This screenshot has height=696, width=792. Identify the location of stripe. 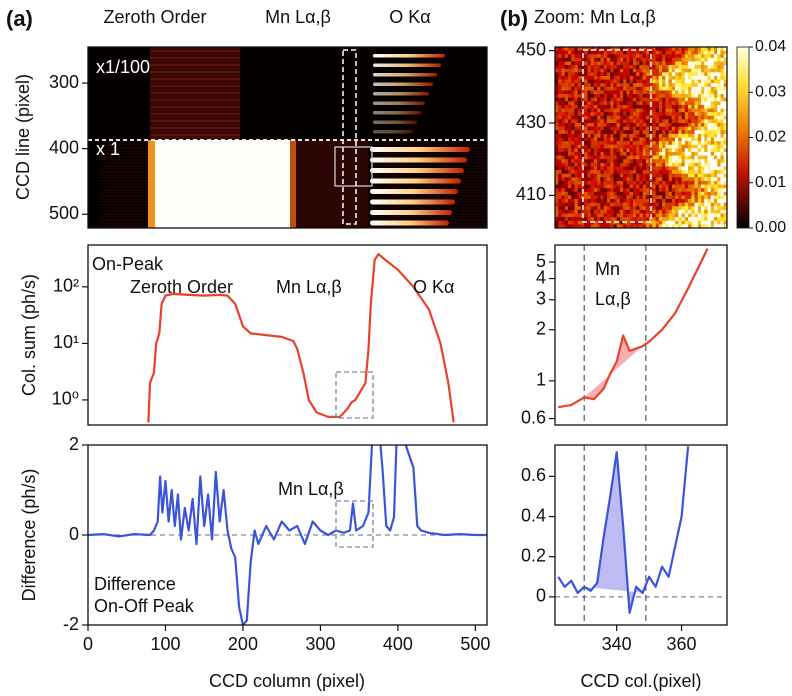
(195, 65).